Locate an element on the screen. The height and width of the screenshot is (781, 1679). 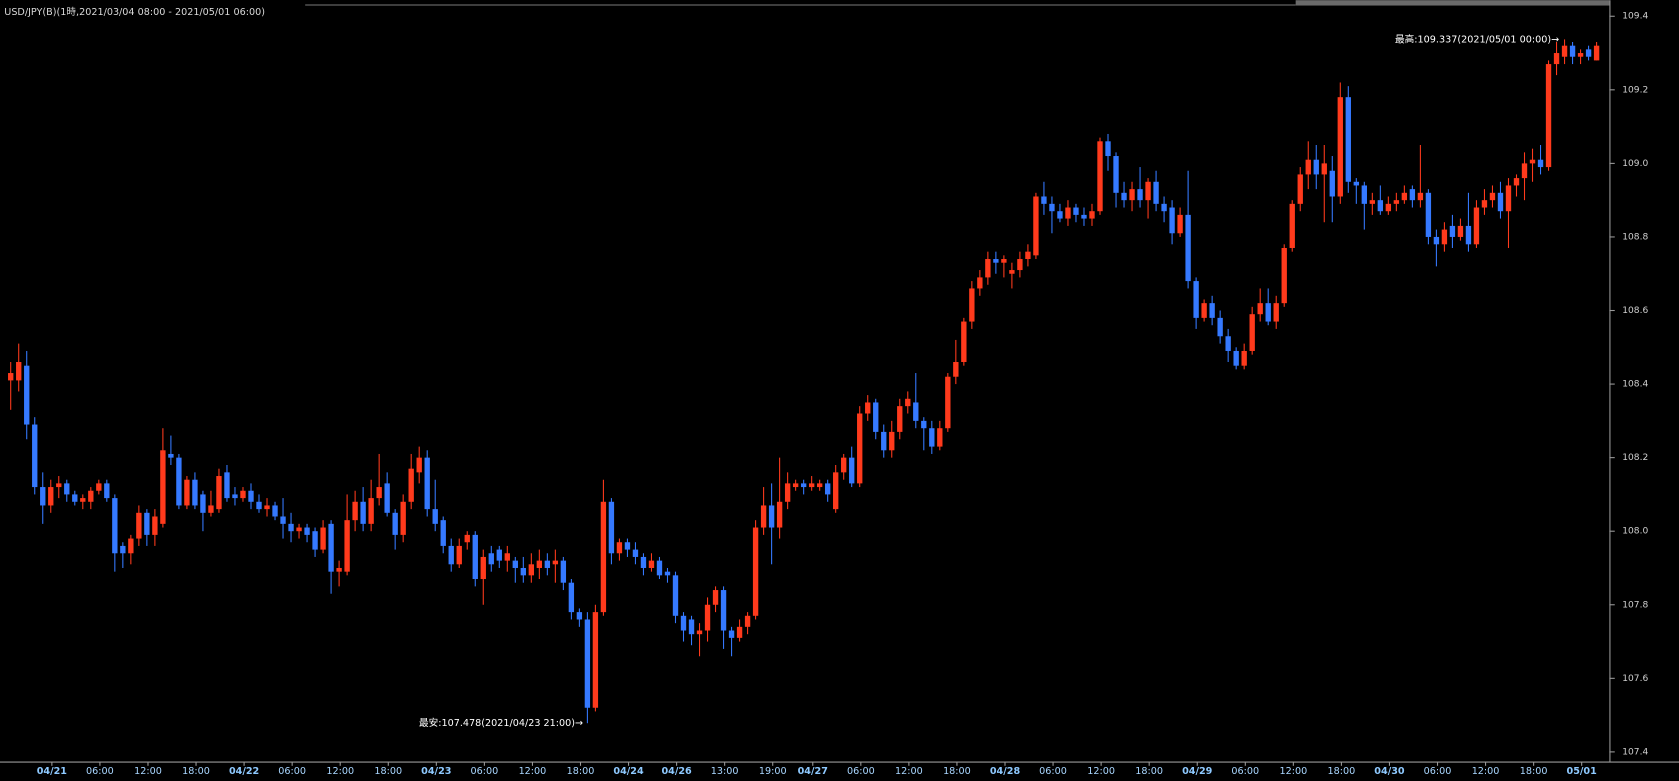
low-annotation: 最安:107.478(2021/04/23 21:00)→ is located at coordinates (501, 723).